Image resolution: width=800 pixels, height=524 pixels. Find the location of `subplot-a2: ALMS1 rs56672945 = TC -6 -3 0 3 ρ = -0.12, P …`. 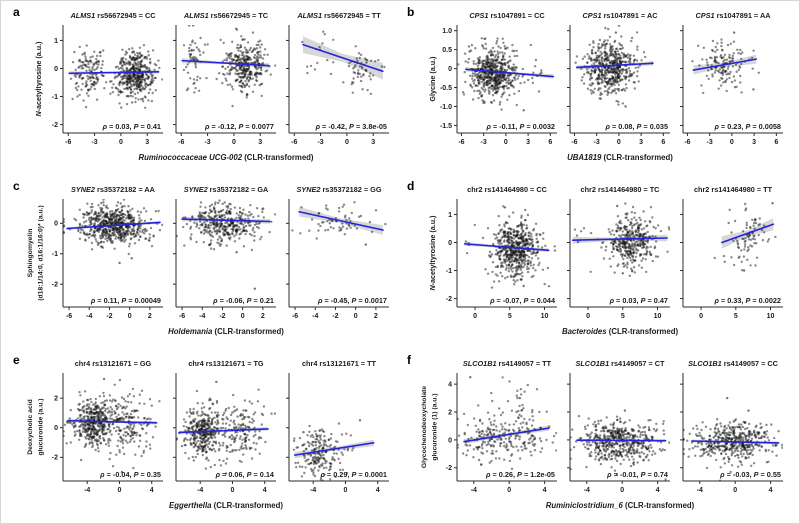

subplot-a2: ALMS1 rs56672945 = TC -6 -3 0 3 ρ = -0.12, P … is located at coordinates (224, 78).